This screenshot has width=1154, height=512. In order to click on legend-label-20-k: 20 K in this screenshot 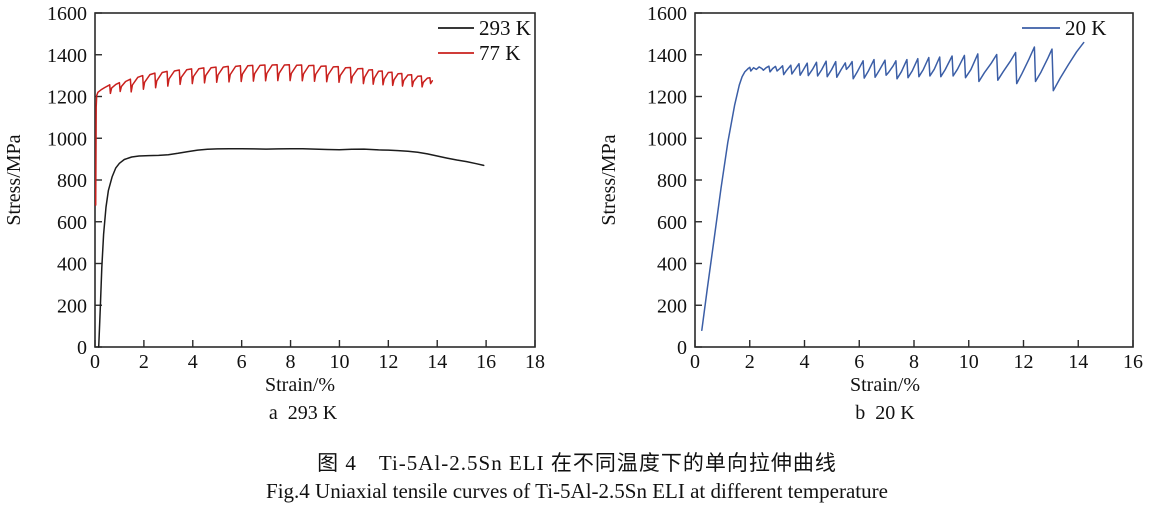, I will do `click(1085, 28)`.